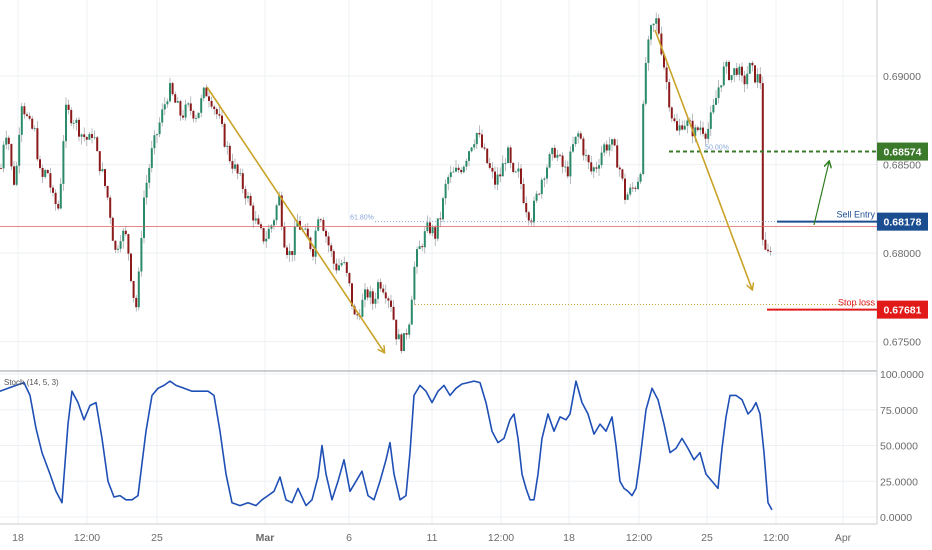  What do you see at coordinates (265, 538) in the screenshot?
I see `time-tick-label: Mar` at bounding box center [265, 538].